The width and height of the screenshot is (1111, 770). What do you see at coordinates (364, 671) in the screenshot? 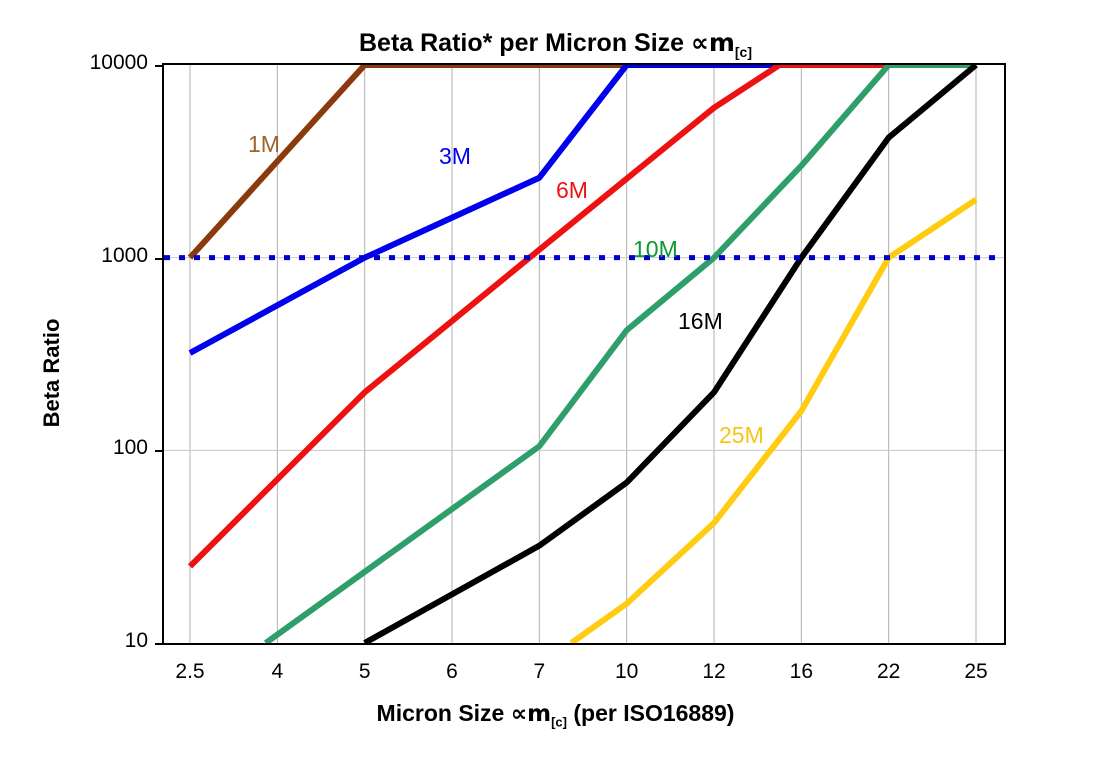
I see `x-tick-label: 5` at bounding box center [364, 671].